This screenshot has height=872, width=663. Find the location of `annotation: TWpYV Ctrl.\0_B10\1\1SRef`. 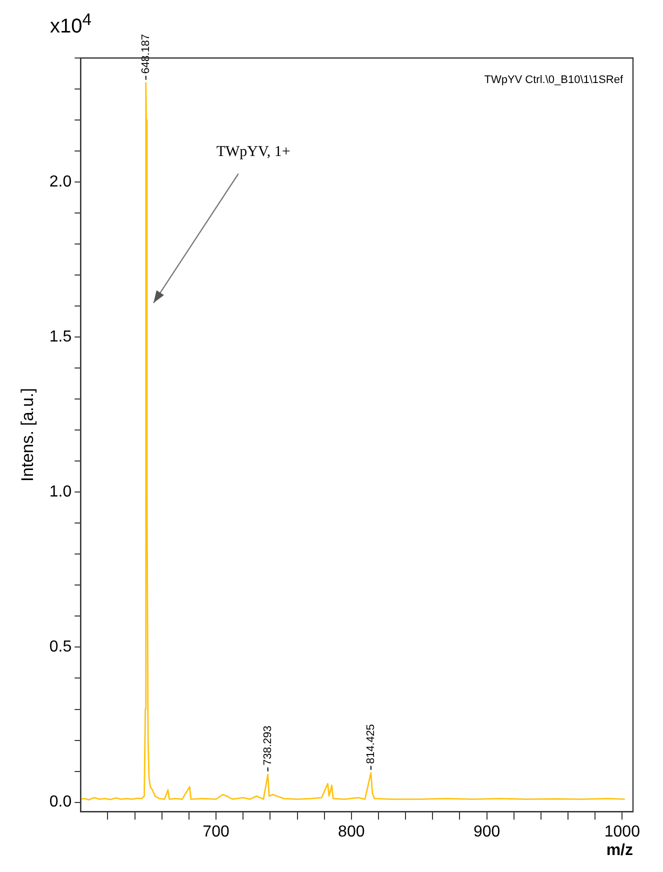

annotation: TWpYV Ctrl.\0_B10\1\1SRef is located at coordinates (554, 80).